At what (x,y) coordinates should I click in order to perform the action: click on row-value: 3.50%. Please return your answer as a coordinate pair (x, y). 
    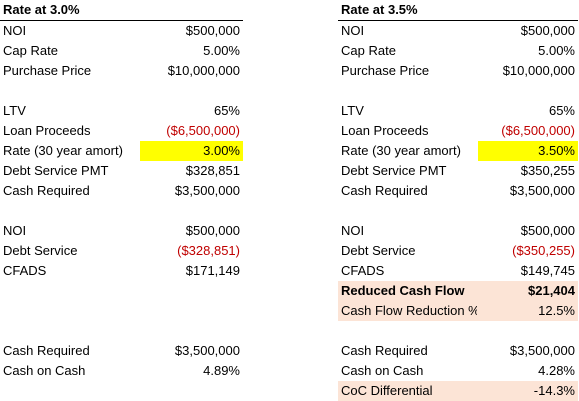
    Looking at the image, I should click on (528, 151).